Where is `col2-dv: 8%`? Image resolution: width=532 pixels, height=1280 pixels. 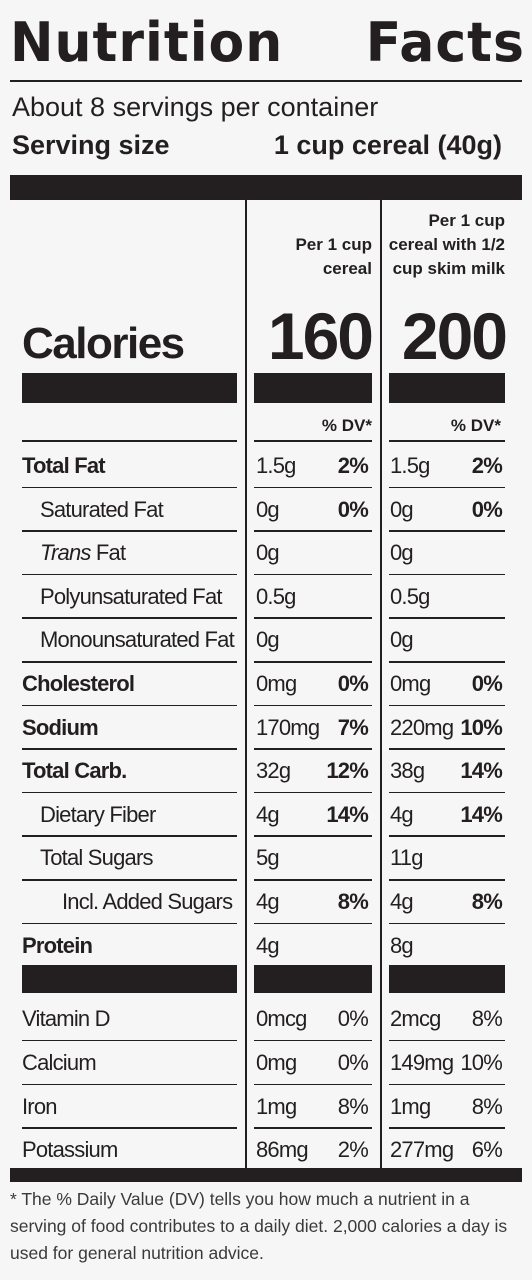
col2-dv: 8% is located at coordinates (487, 1106).